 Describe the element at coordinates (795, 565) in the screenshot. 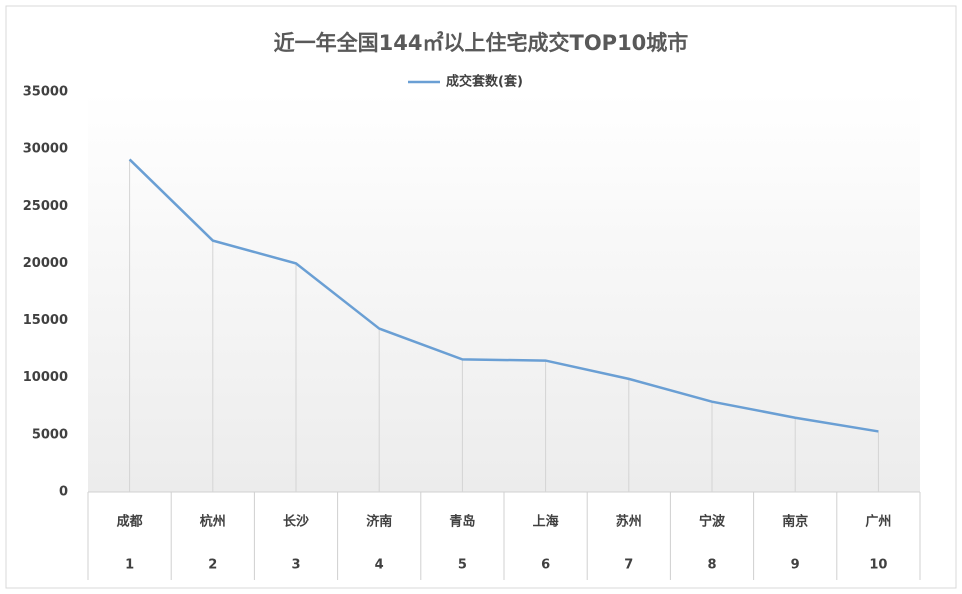

I see `rank-label: 9` at that location.